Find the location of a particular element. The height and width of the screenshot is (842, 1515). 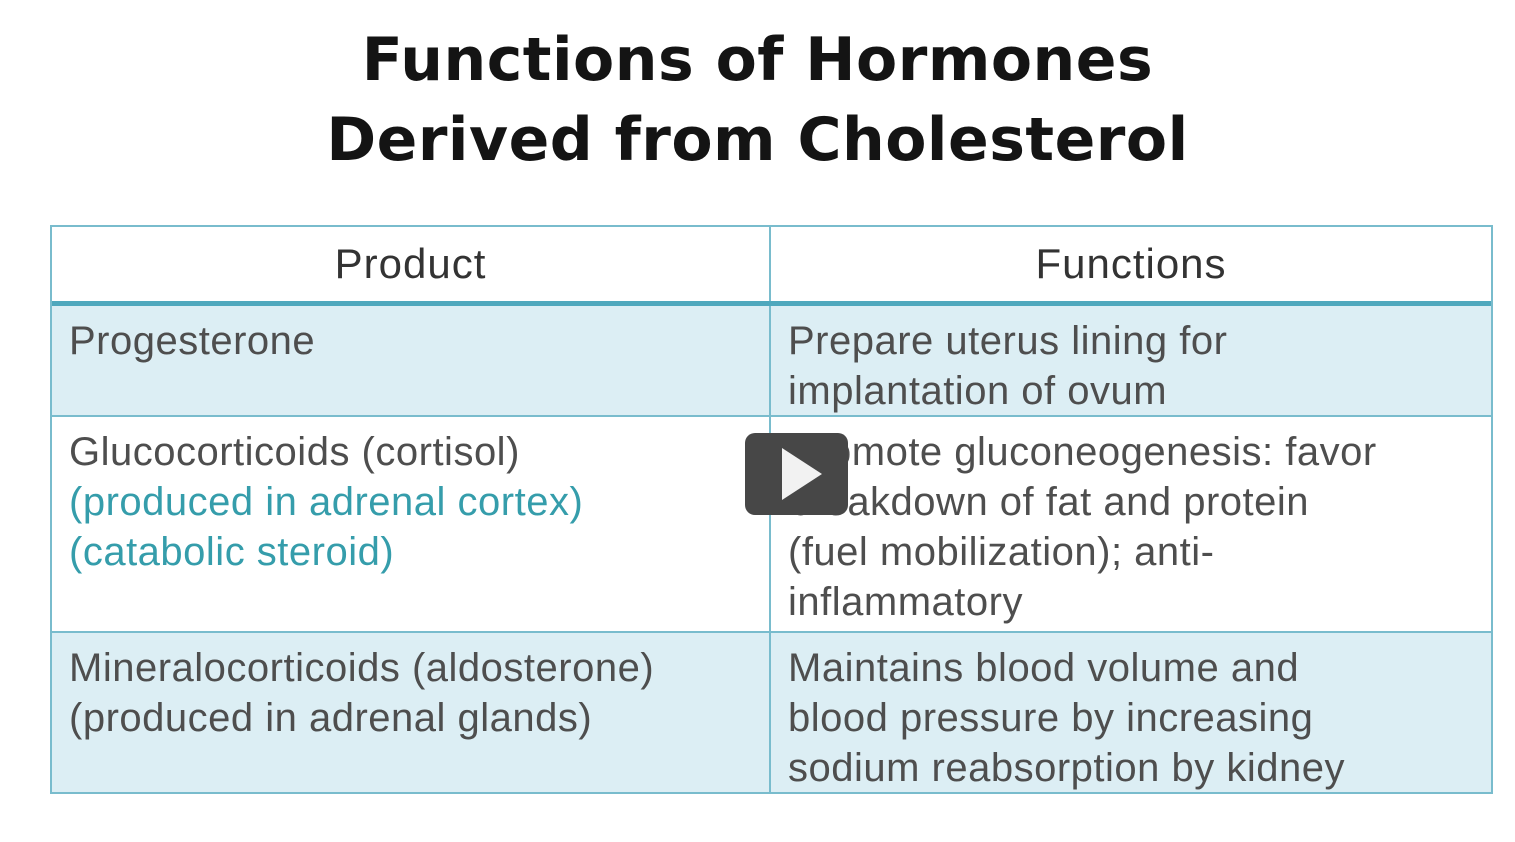

text-line: (catabolic steroid) is located at coordinates (232, 552).